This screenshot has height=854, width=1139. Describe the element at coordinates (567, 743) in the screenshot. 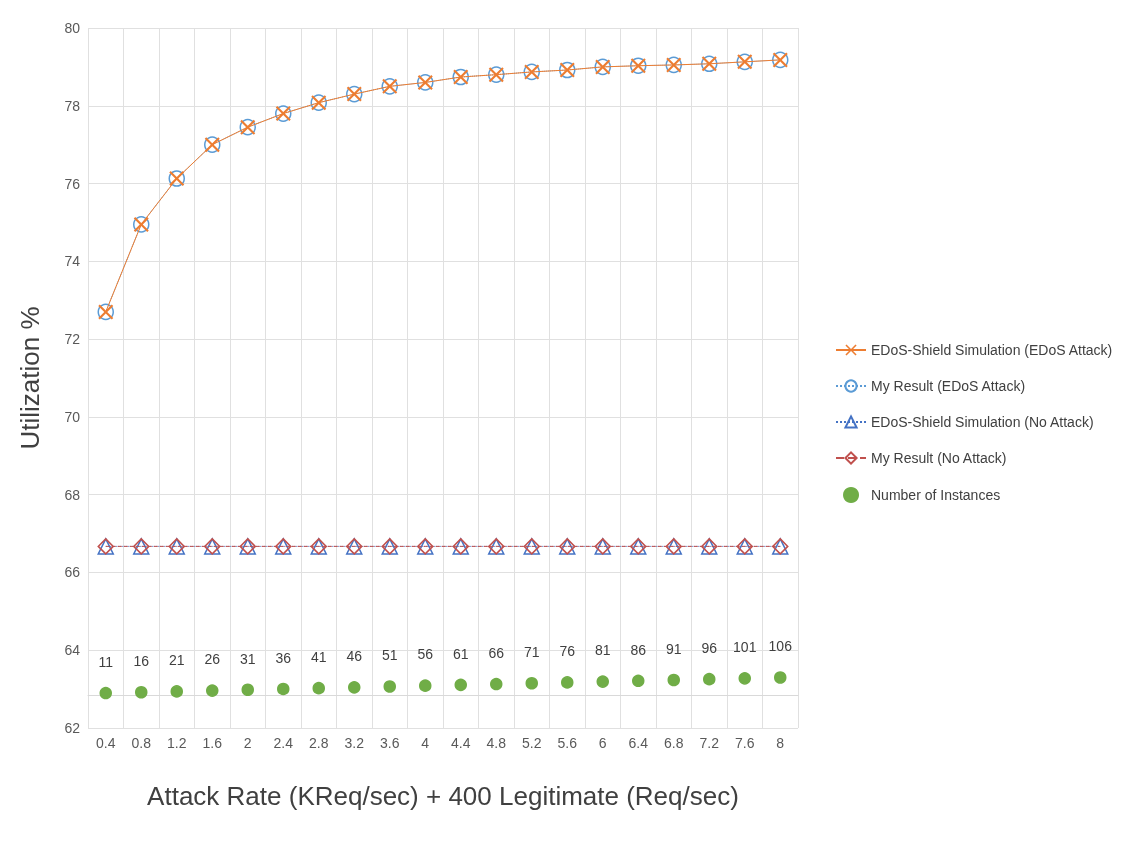

I see `x-tick-label: 5.6` at that location.